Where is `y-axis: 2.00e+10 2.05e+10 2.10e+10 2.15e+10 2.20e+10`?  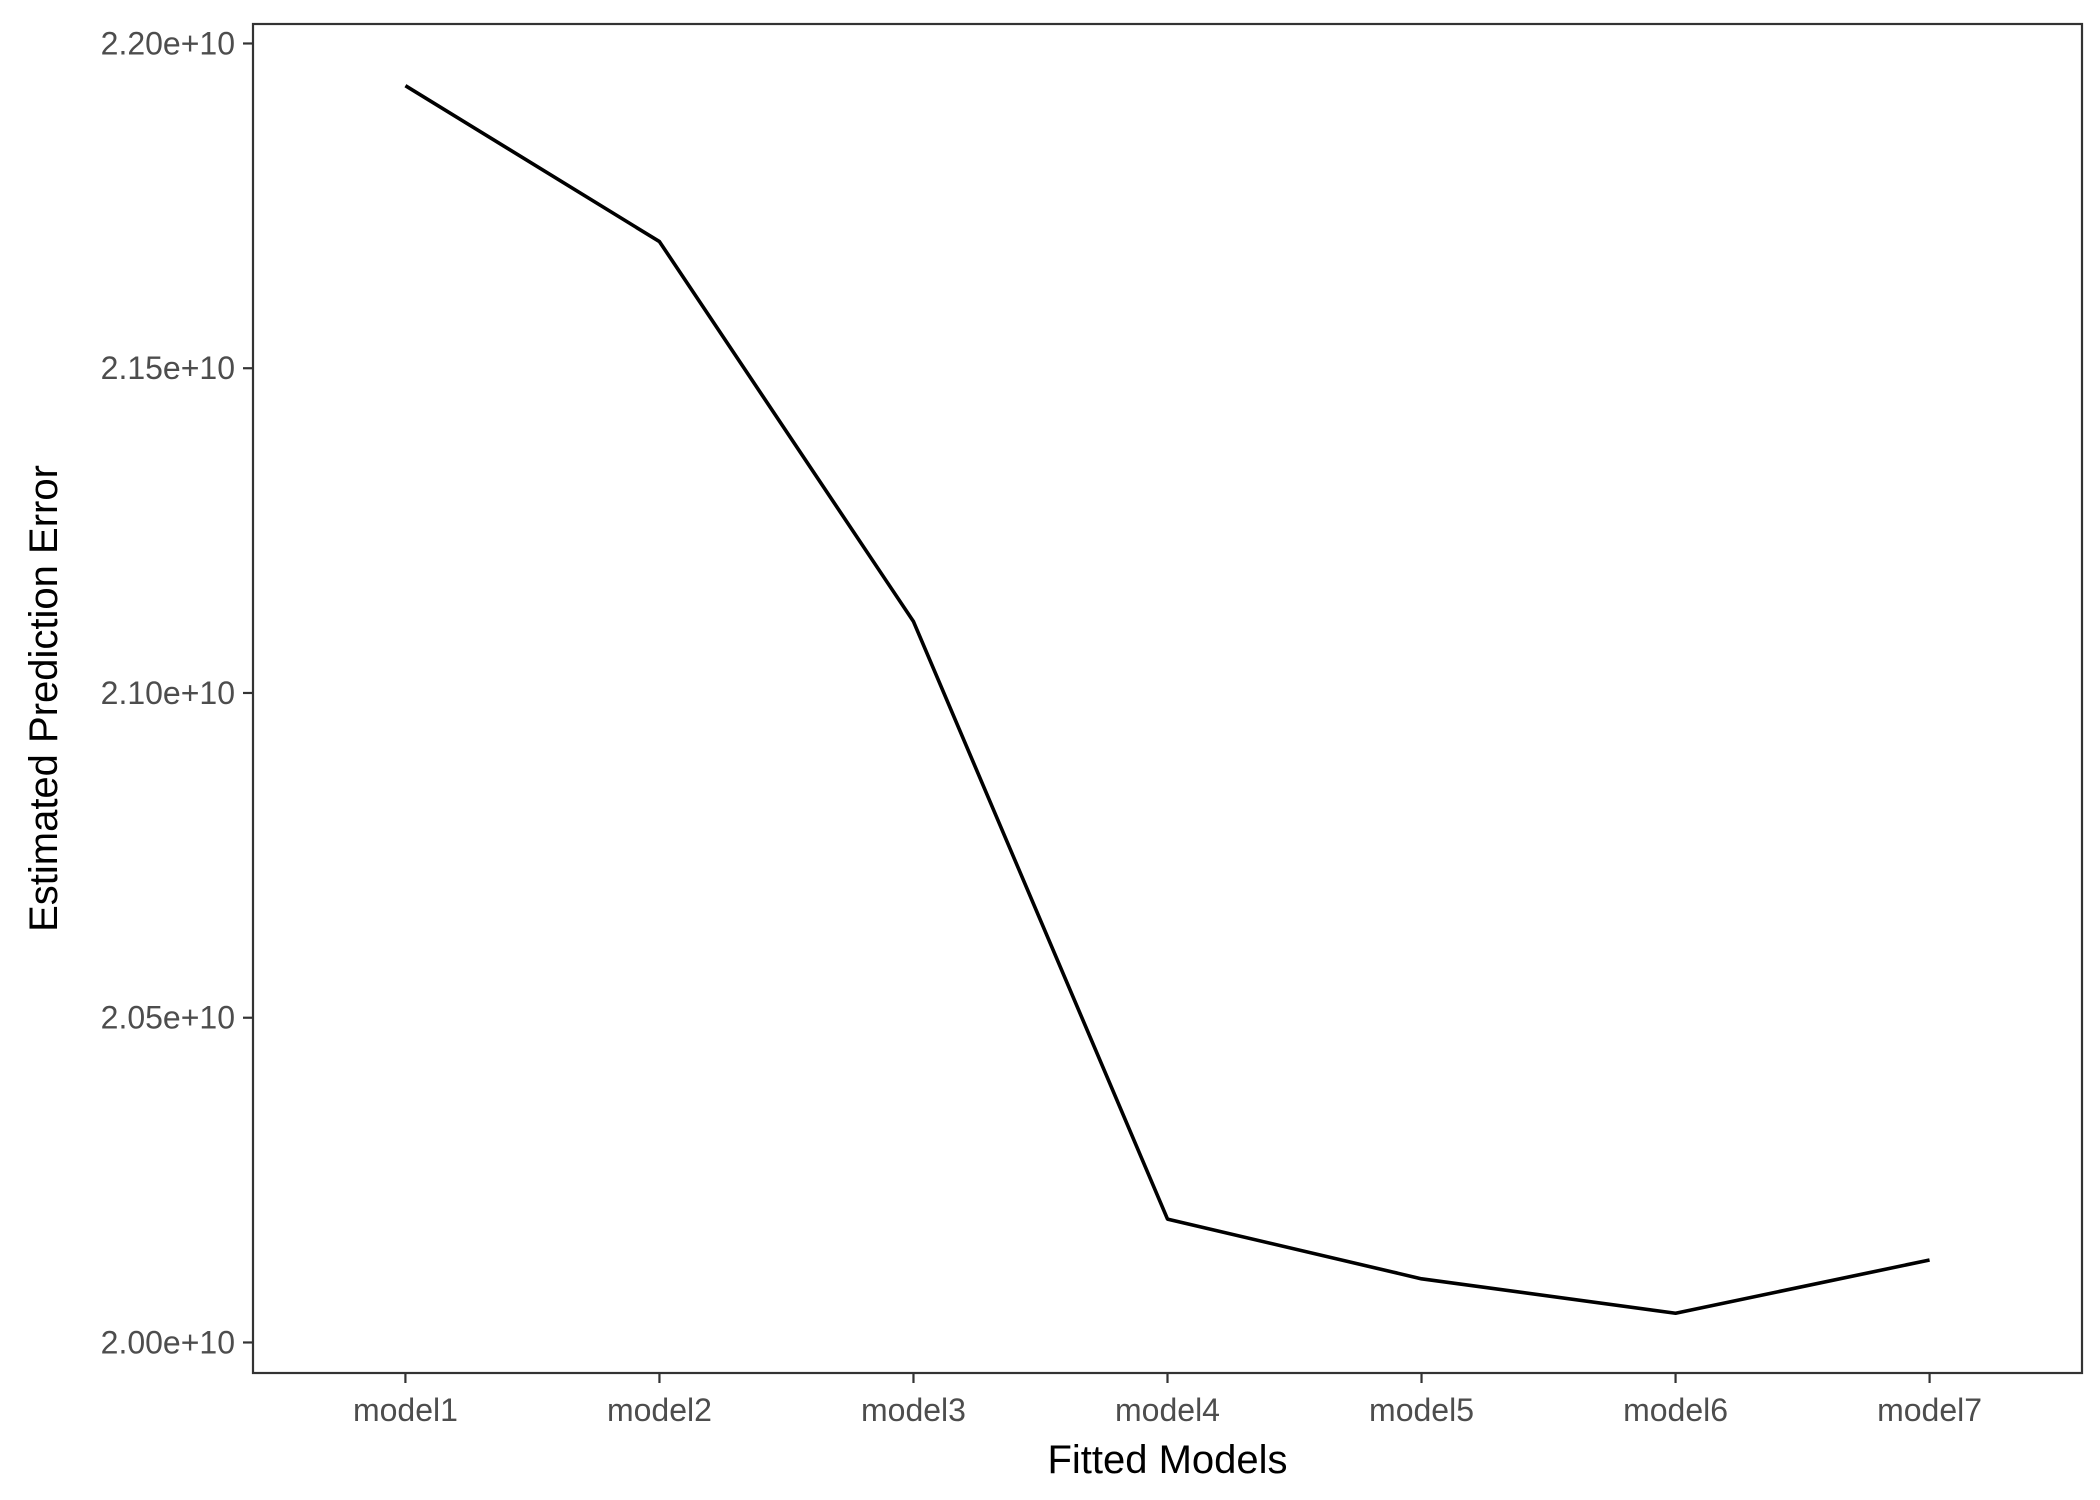 y-axis: 2.00e+10 2.05e+10 2.10e+10 2.15e+10 2.20e+10 is located at coordinates (177, 692).